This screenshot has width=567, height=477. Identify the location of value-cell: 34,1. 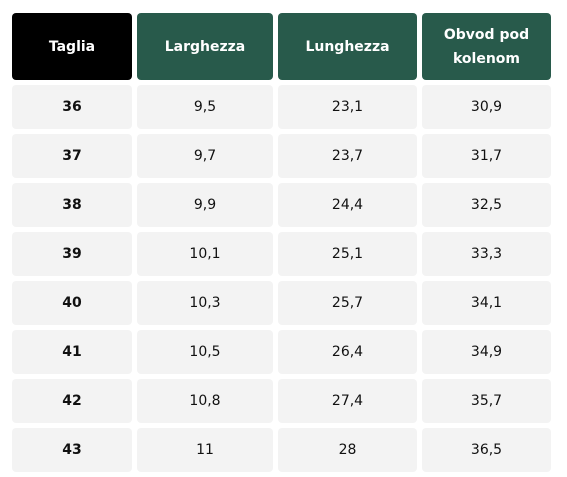
(486, 303).